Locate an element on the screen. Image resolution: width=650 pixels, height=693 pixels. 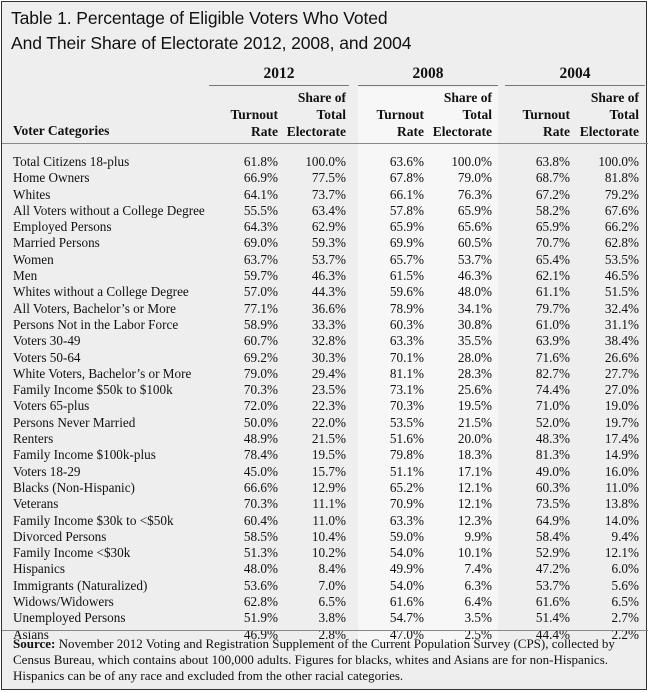
share-cell: 53.5% is located at coordinates (621, 259).